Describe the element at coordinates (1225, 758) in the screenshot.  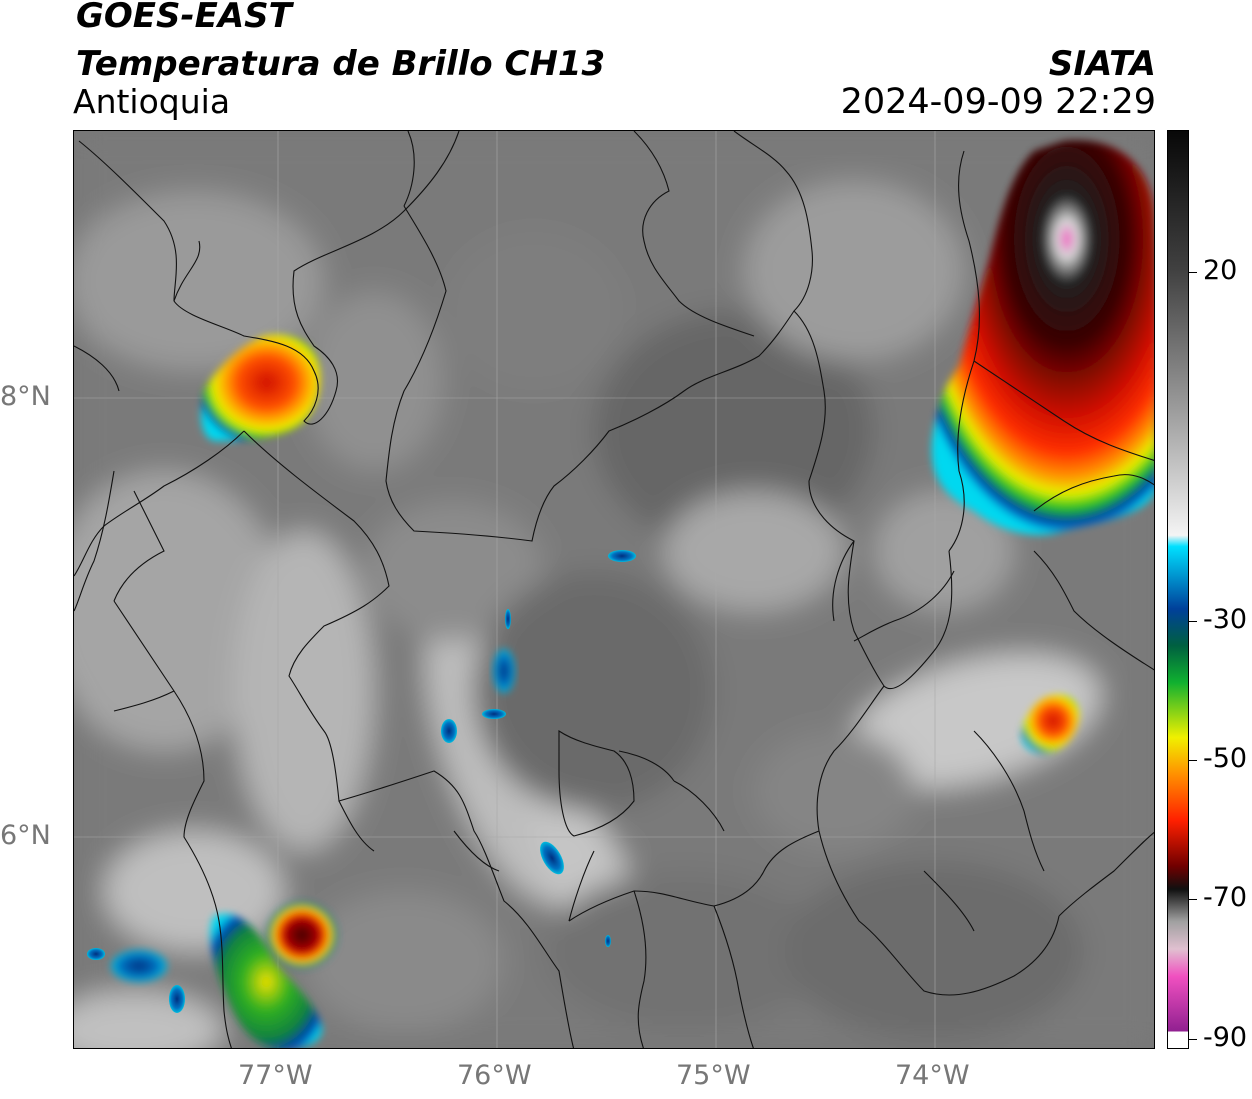
I see `colorbar-label-m50: -50` at that location.